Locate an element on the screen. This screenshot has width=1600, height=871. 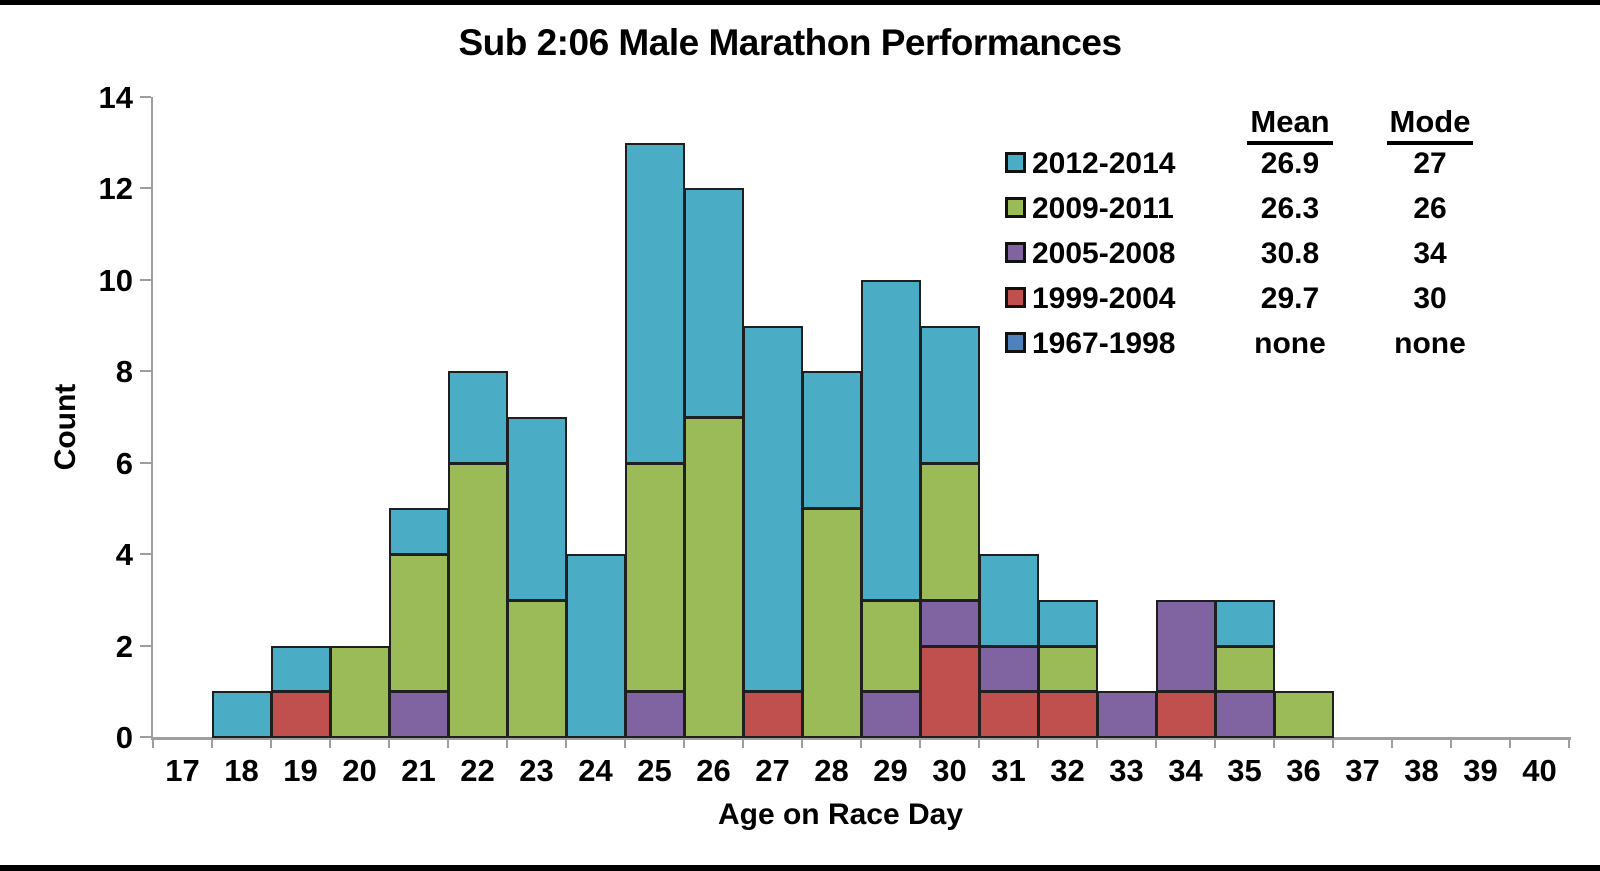
mode-value-1967-1998: none is located at coordinates (1430, 343).